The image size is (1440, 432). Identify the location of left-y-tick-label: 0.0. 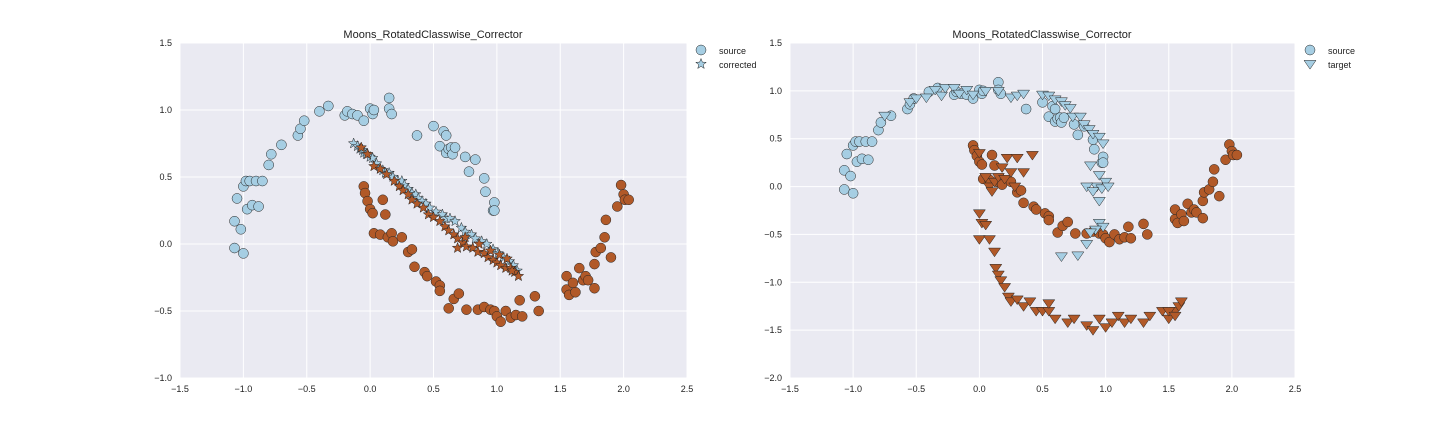
(165, 244).